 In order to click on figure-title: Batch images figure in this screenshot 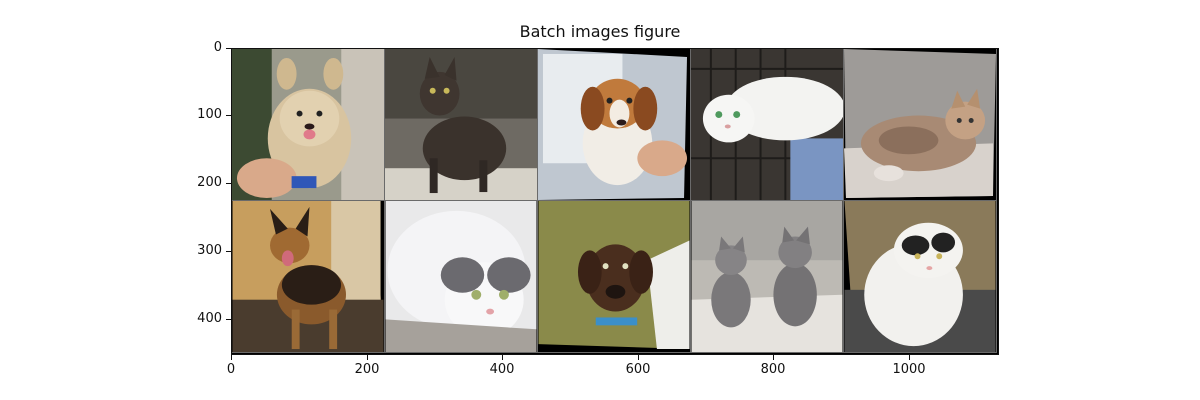, I will do `click(600, 31)`.